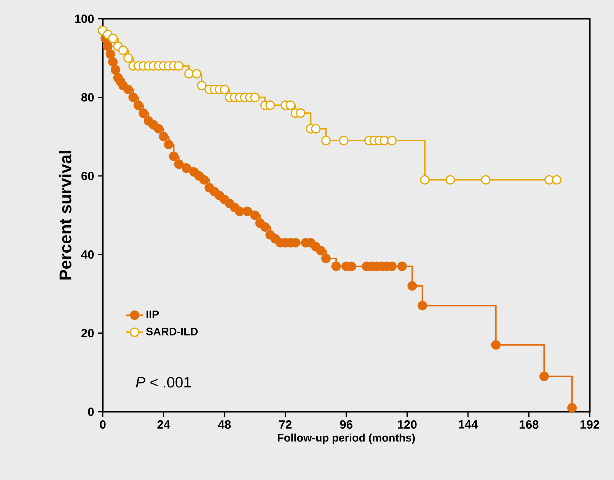 The image size is (614, 480). What do you see at coordinates (88, 333) in the screenshot?
I see `y-tick-label: 20` at bounding box center [88, 333].